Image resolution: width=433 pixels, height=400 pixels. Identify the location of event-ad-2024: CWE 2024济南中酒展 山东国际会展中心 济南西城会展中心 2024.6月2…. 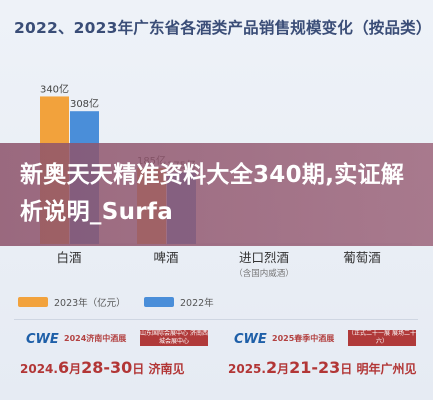
(113, 356).